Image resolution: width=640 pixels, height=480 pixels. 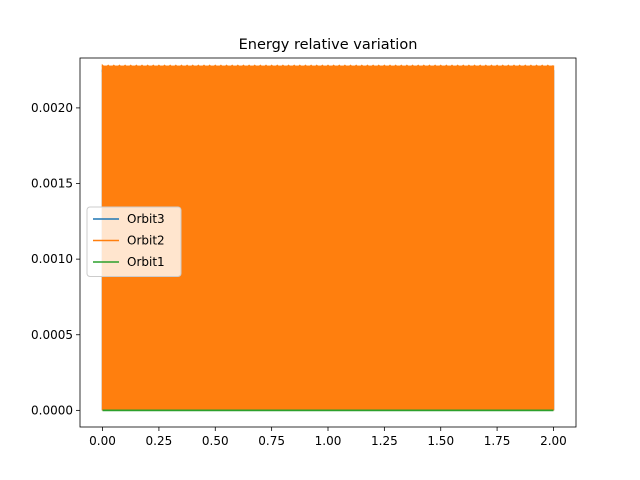 I want to click on x-axis: 0.00 0.25 0.50 0.75 1.00 1.25 1.50 1.75 2.00, so click(x=328, y=437).